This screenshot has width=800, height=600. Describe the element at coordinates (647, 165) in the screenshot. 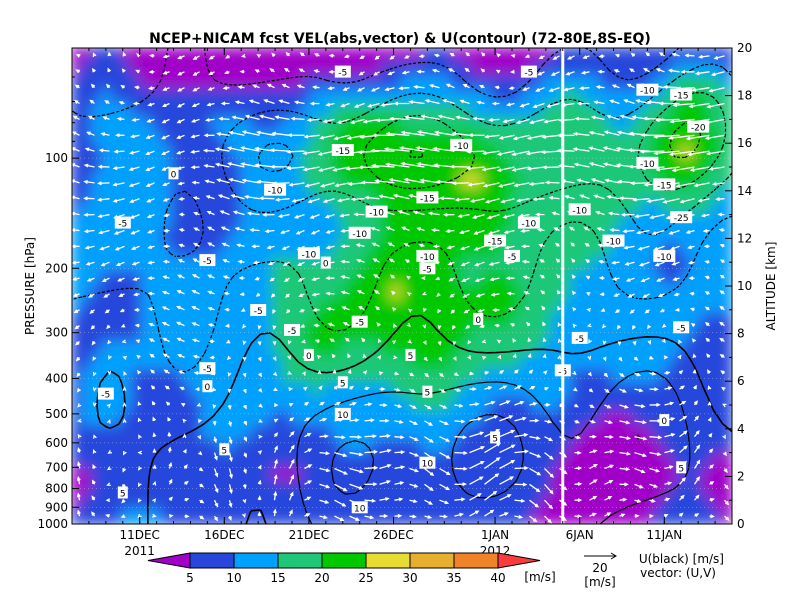

I see `contour-label: -10` at that location.